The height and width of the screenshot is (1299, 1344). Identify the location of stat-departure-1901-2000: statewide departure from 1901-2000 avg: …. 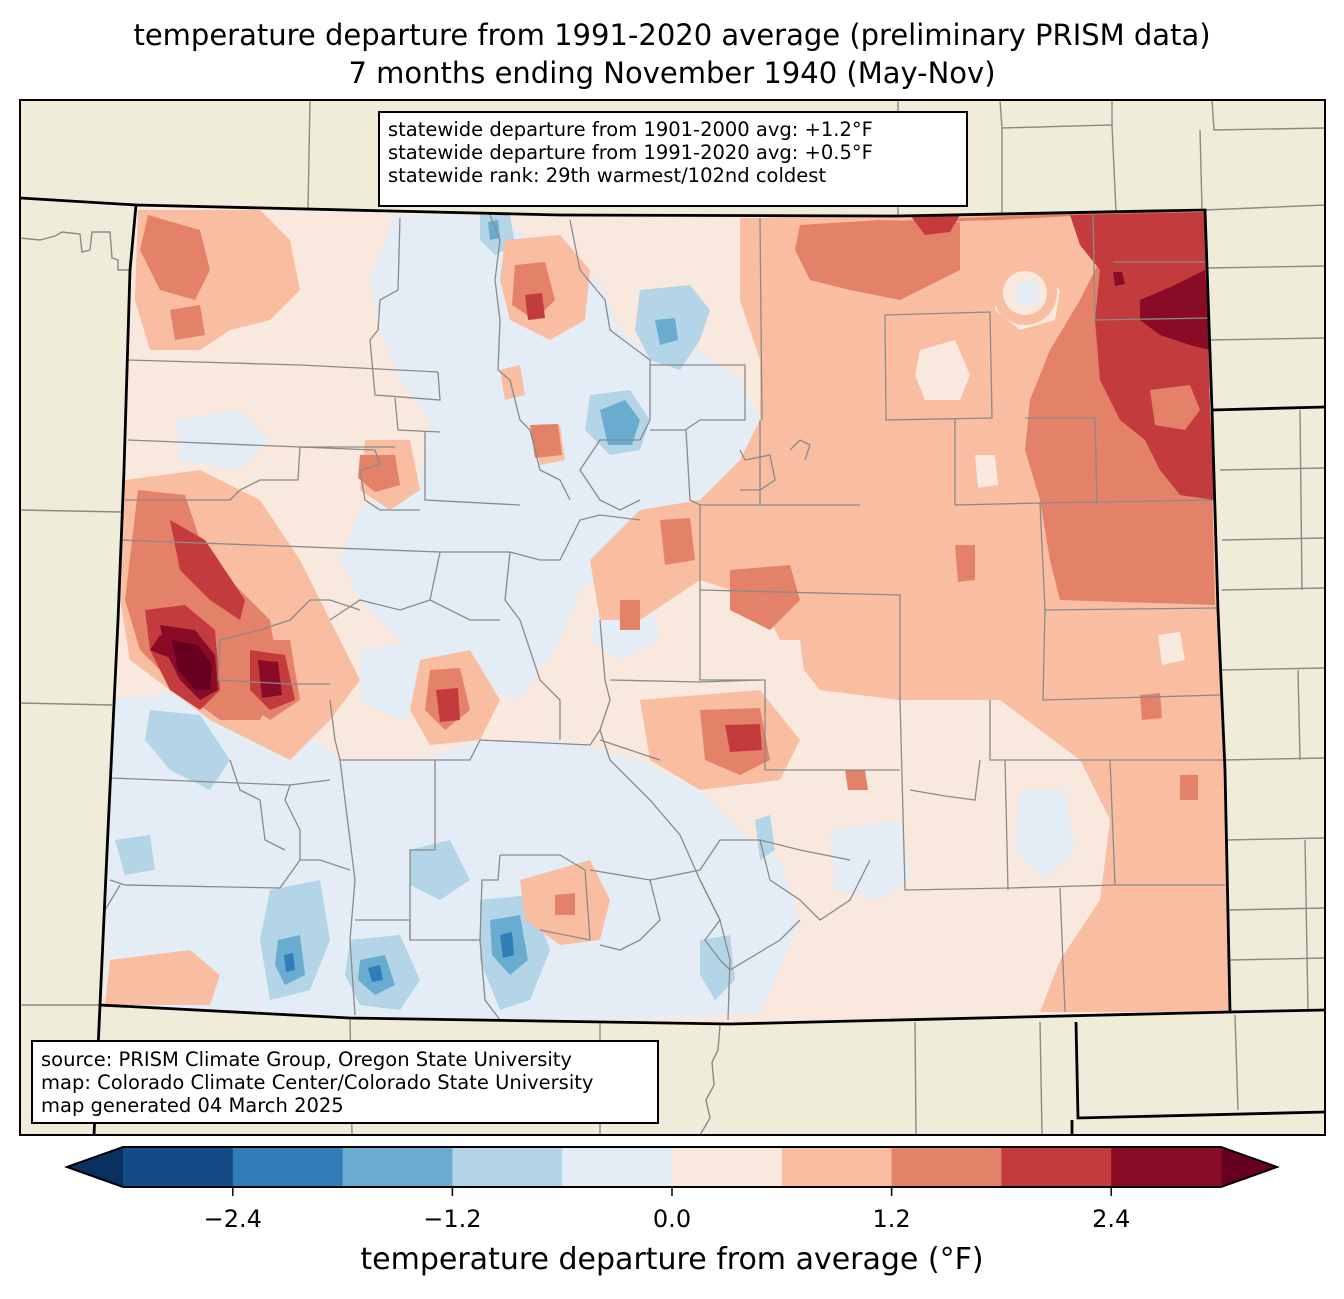
(630, 129).